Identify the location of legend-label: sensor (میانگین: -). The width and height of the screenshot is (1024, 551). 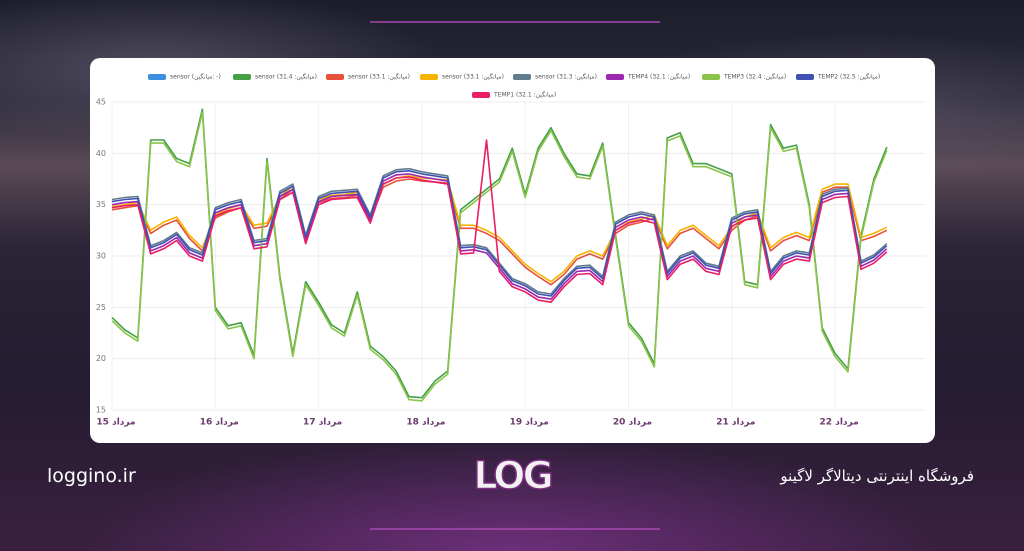
(195, 77).